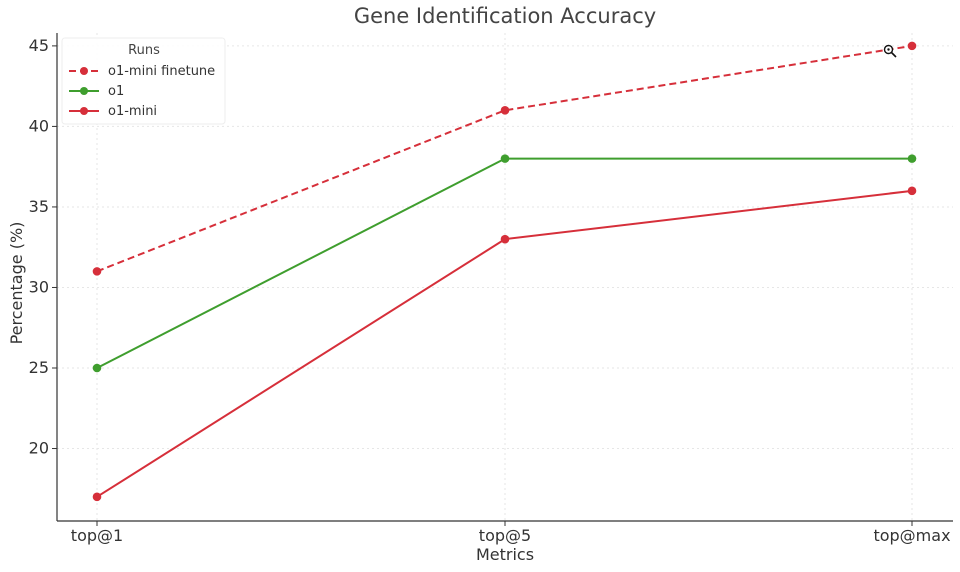  What do you see at coordinates (39, 125) in the screenshot?
I see `y-tick-label: 40` at bounding box center [39, 125].